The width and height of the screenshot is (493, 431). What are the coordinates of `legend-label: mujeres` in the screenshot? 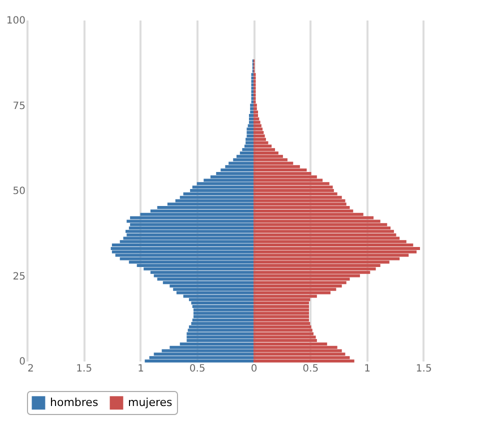 It's located at (150, 402).